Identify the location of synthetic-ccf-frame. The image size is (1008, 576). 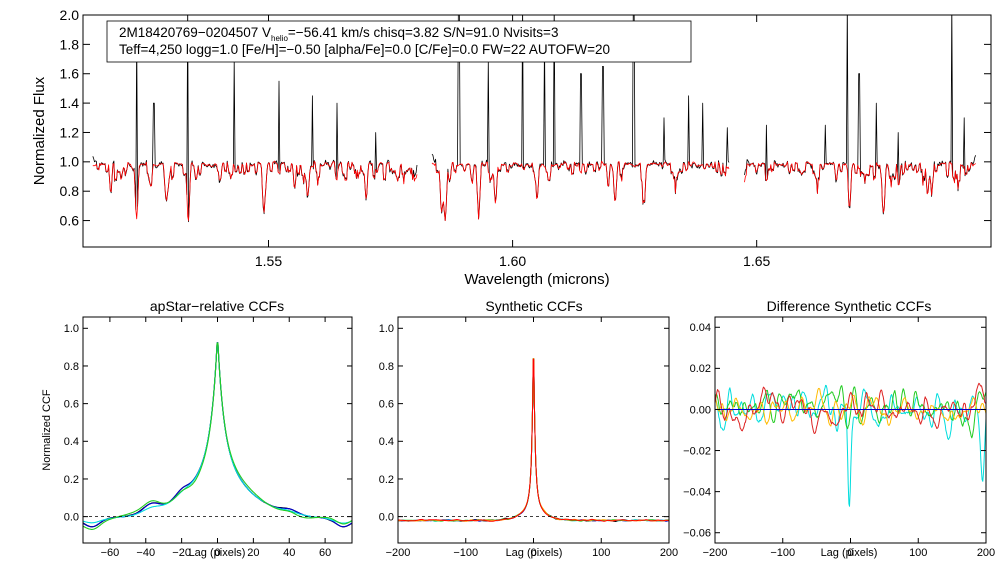
(533, 430).